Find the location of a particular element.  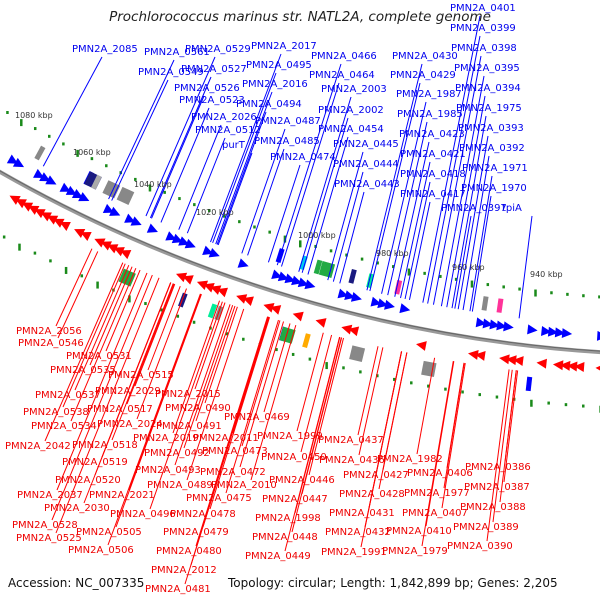

gene-label: PMN2A_0401 is located at coordinates (483, 8).